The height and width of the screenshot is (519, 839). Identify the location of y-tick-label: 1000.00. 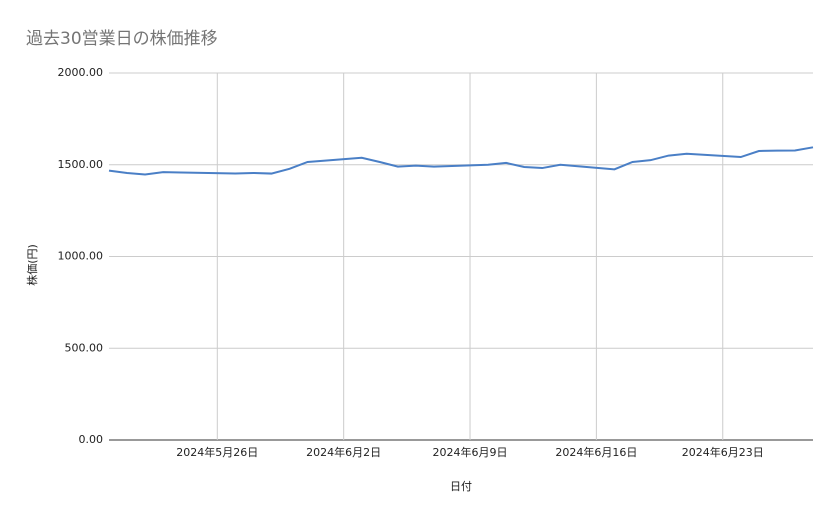
(81, 256).